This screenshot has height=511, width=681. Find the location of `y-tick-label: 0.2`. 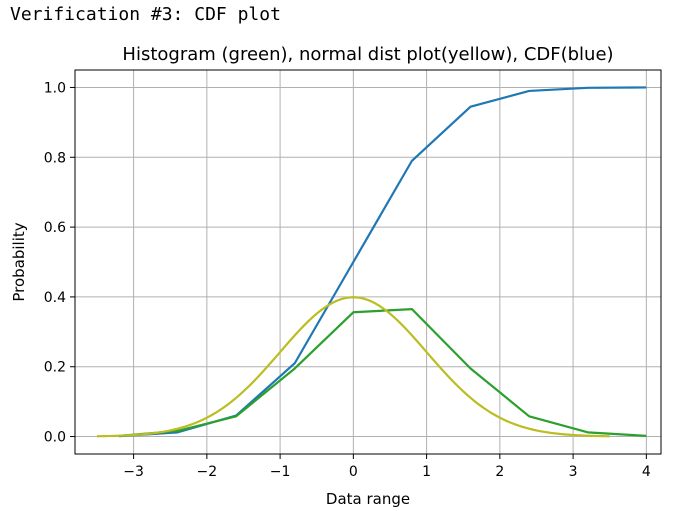

y-tick-label: 0.2 is located at coordinates (55, 368).